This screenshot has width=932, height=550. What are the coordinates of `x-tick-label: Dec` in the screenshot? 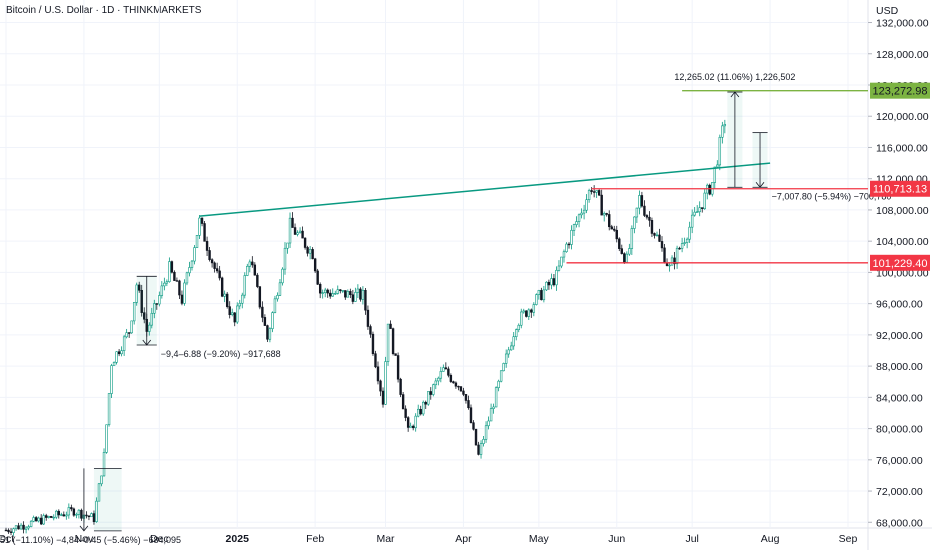 It's located at (159, 539).